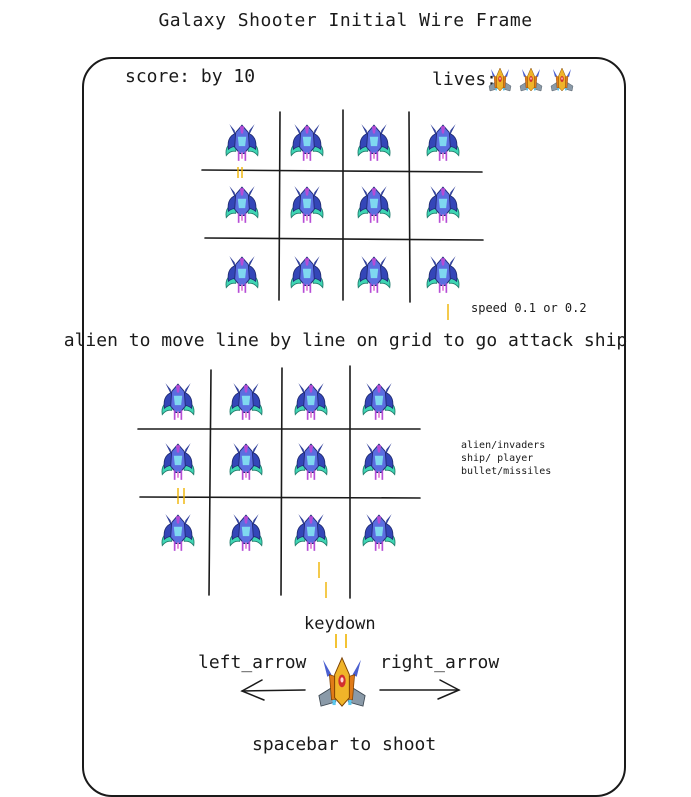 This screenshot has height=797, width=691. I want to click on left-arrow-icon, so click(273, 690).